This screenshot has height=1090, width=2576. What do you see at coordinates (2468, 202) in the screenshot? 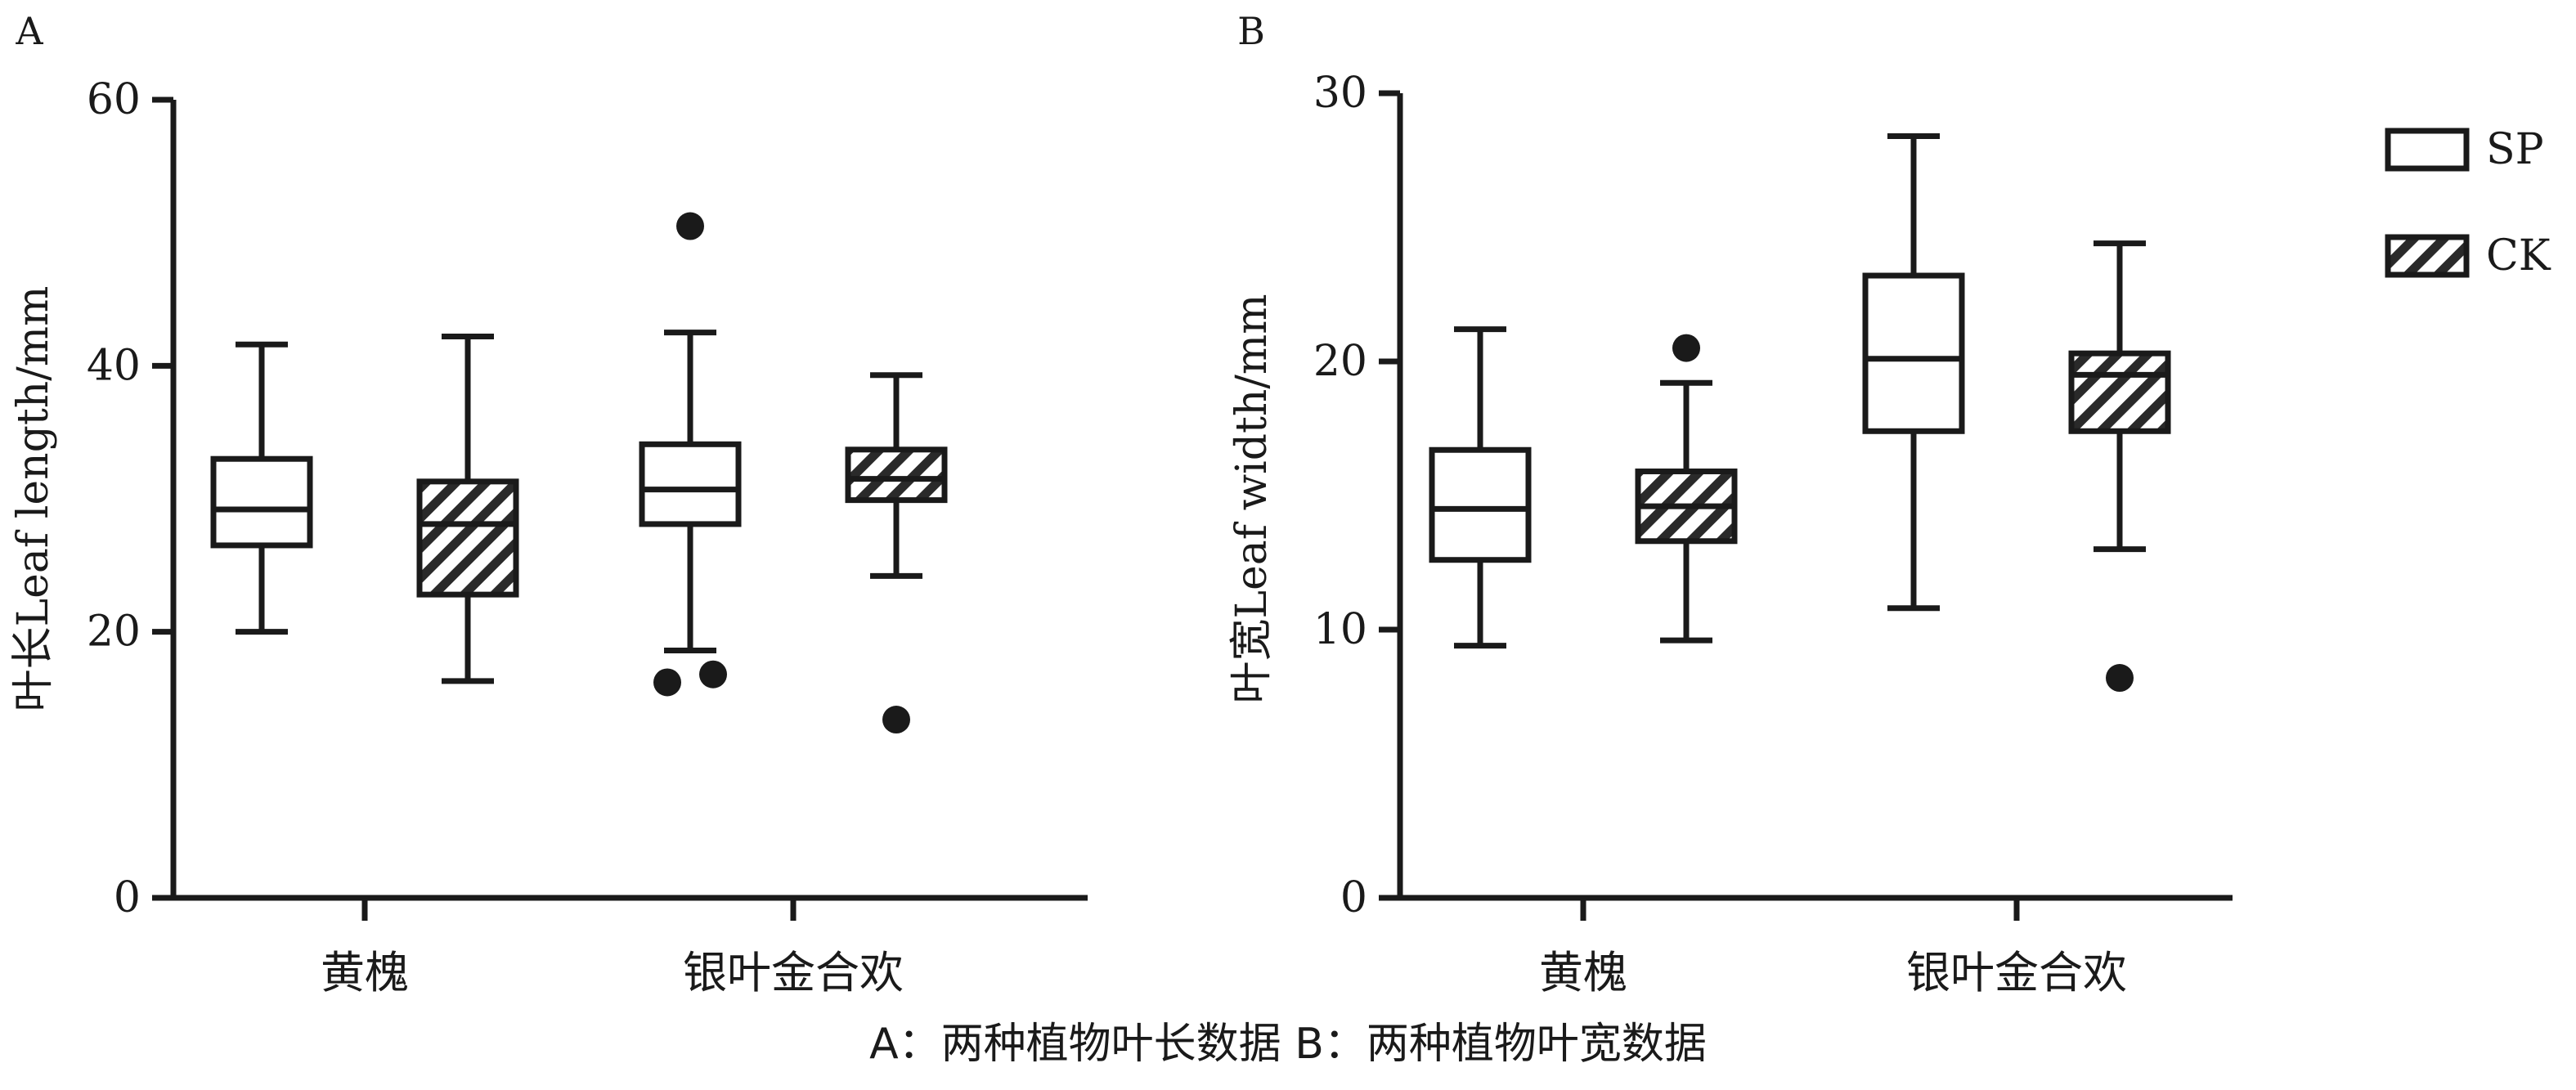
I see `legend: SP CK` at bounding box center [2468, 202].